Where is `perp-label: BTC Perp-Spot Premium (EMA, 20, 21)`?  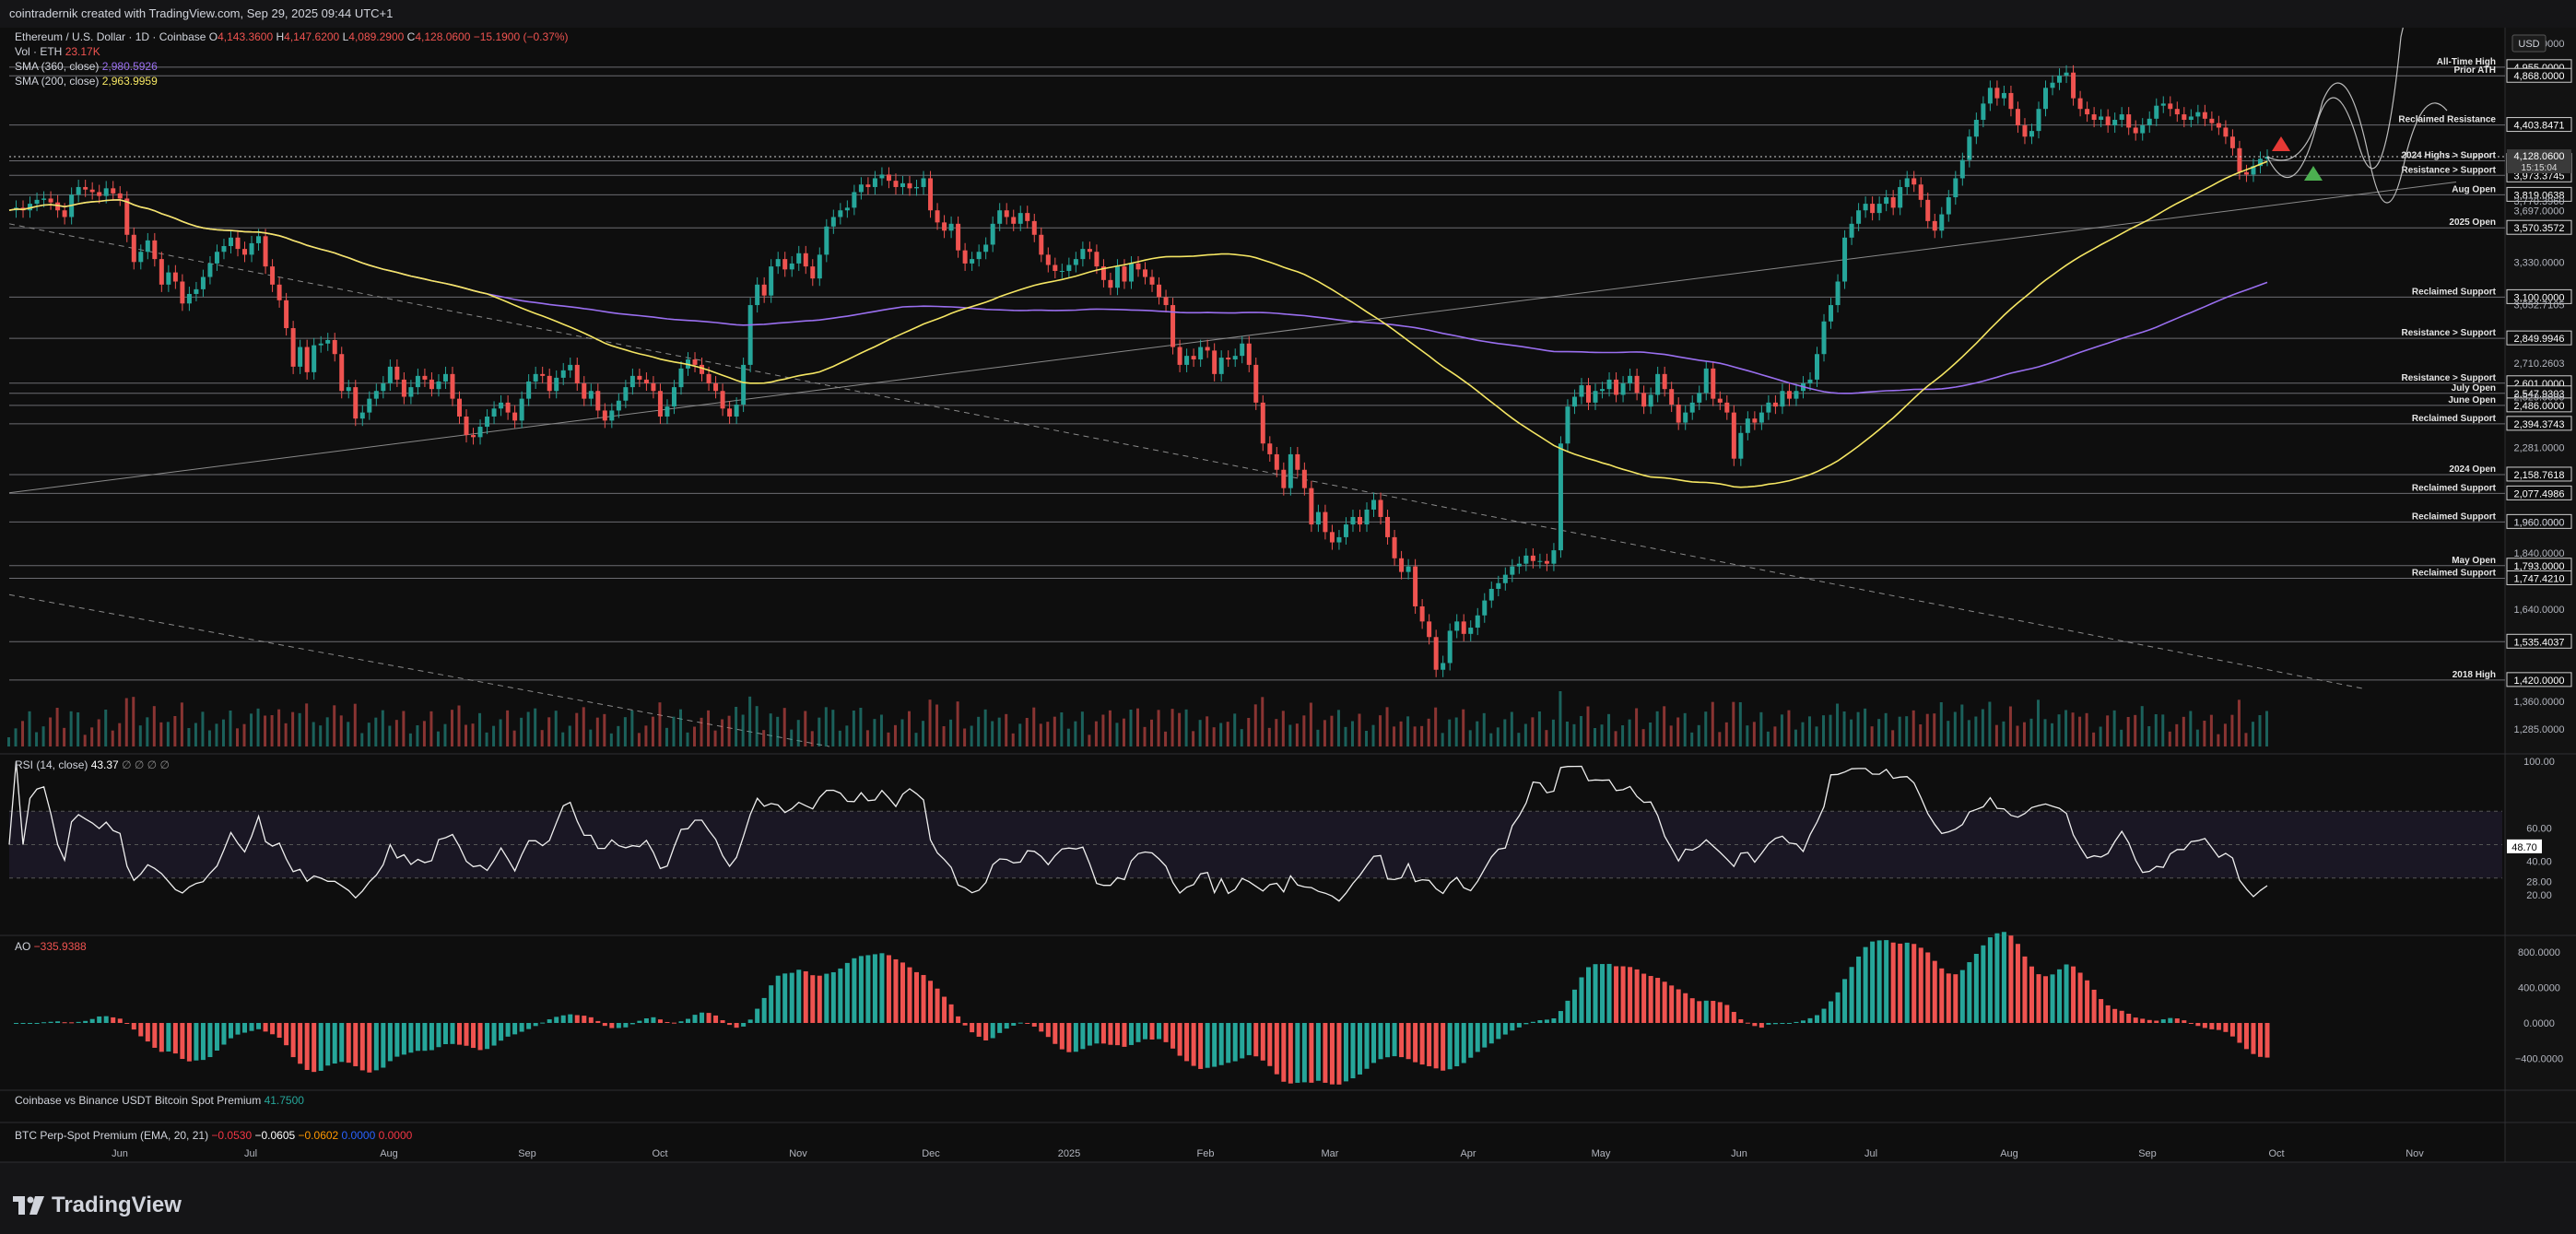 perp-label: BTC Perp-Spot Premium (EMA, 20, 21) is located at coordinates (113, 1135).